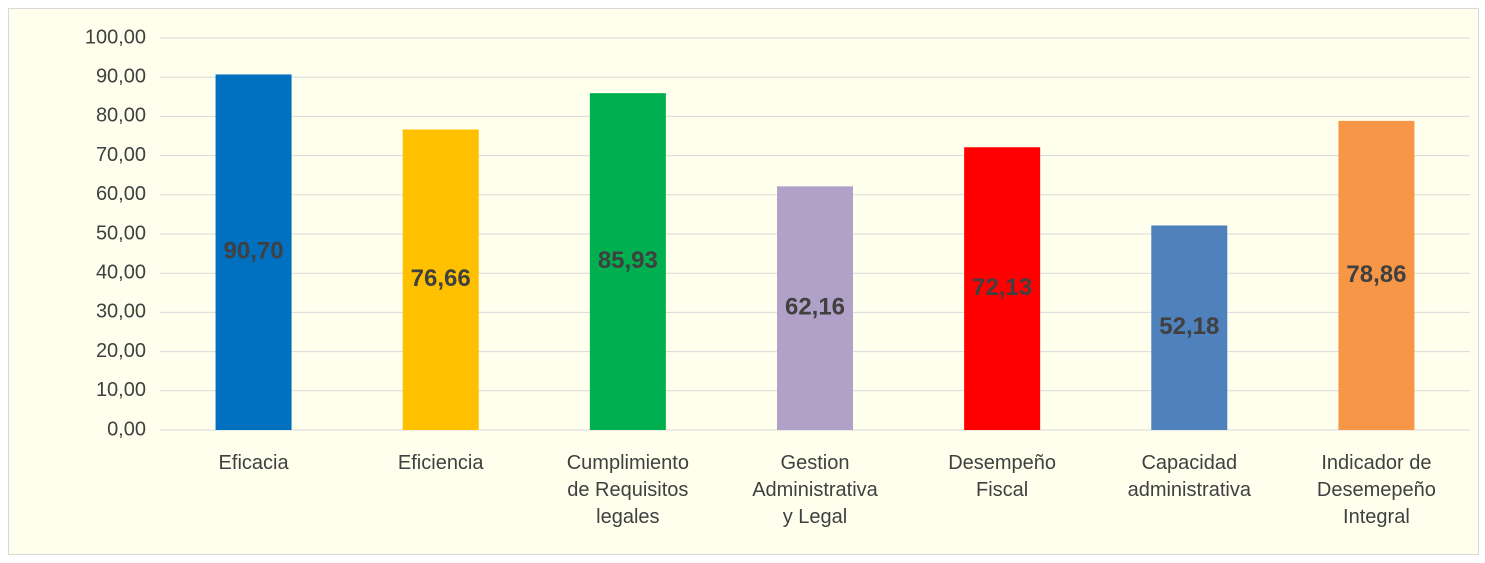  I want to click on x-tick-label: Eficacia, so click(253, 463).